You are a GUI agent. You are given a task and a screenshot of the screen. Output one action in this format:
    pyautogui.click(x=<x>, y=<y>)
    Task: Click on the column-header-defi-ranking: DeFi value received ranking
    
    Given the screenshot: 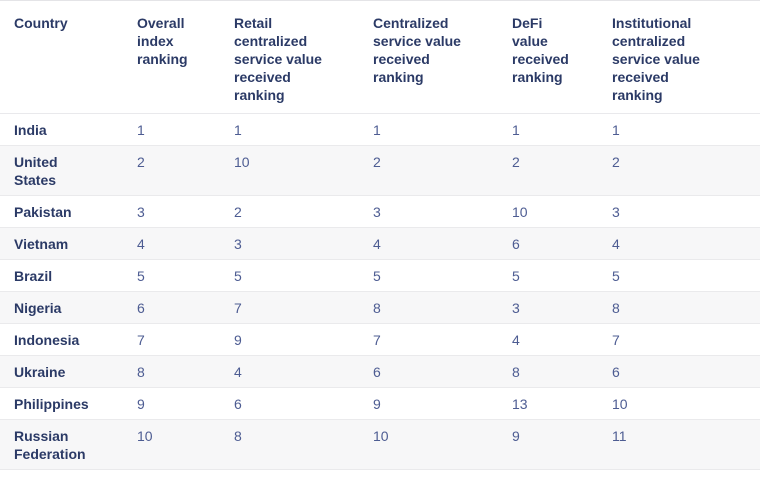 What is the action you would take?
    pyautogui.click(x=540, y=50)
    